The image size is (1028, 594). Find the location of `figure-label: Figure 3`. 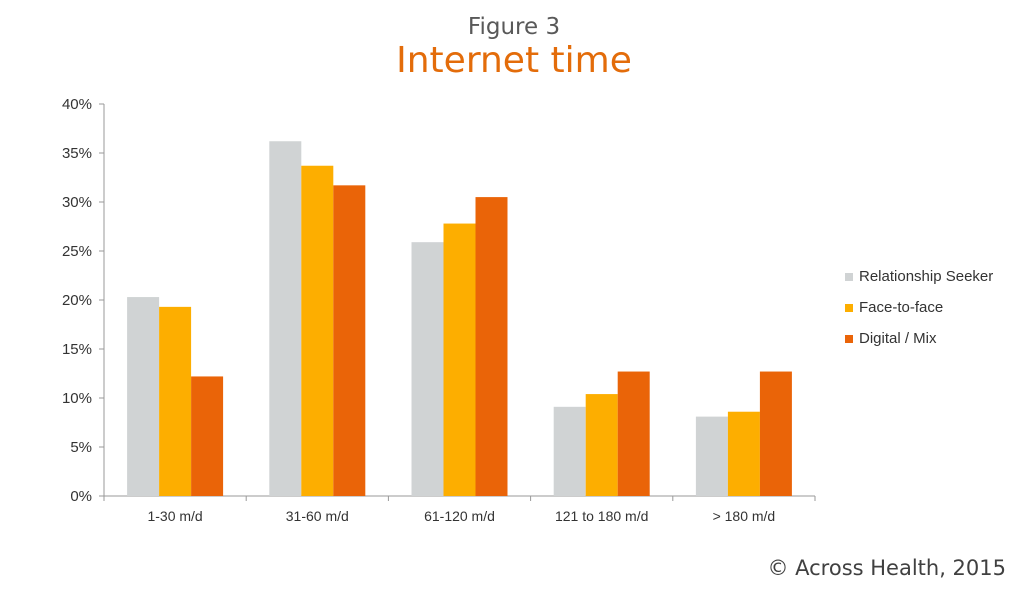

figure-label: Figure 3 is located at coordinates (514, 27).